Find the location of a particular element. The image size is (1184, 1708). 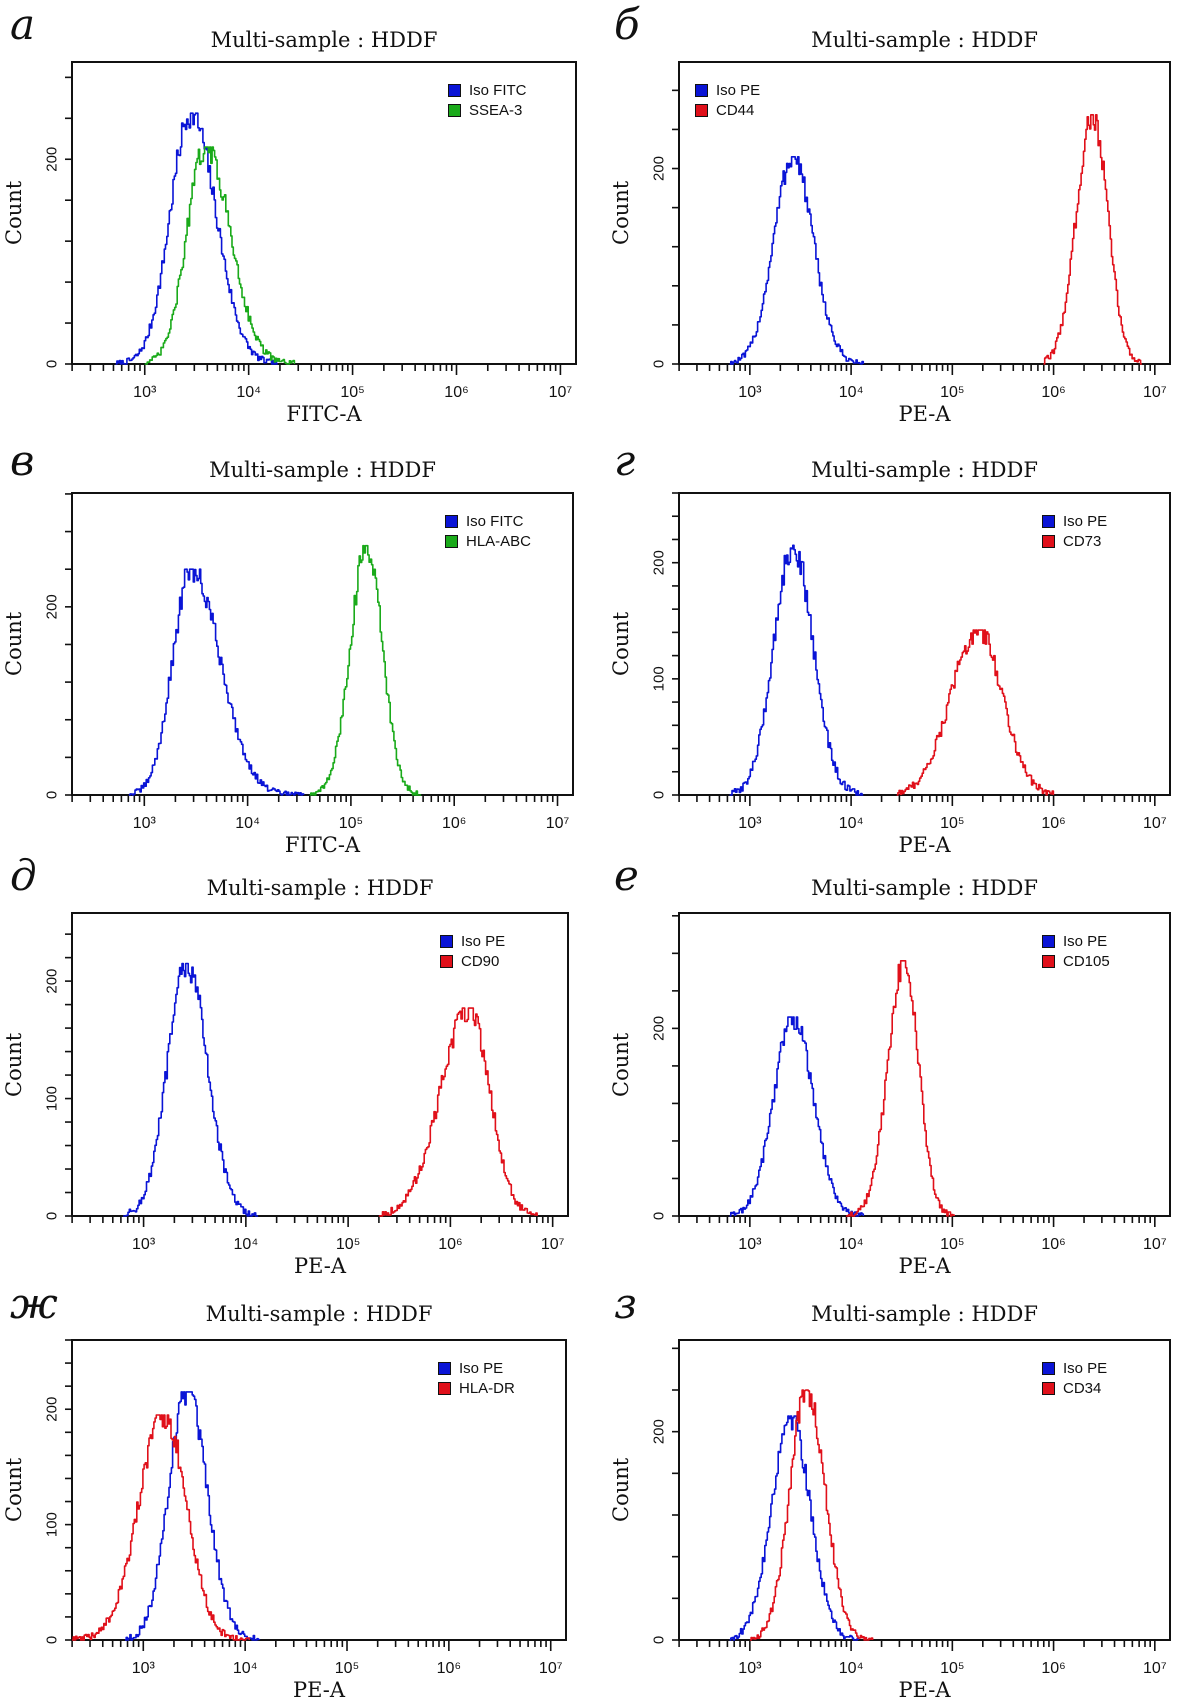

legend-item: HLA-ABC is located at coordinates (488, 541).